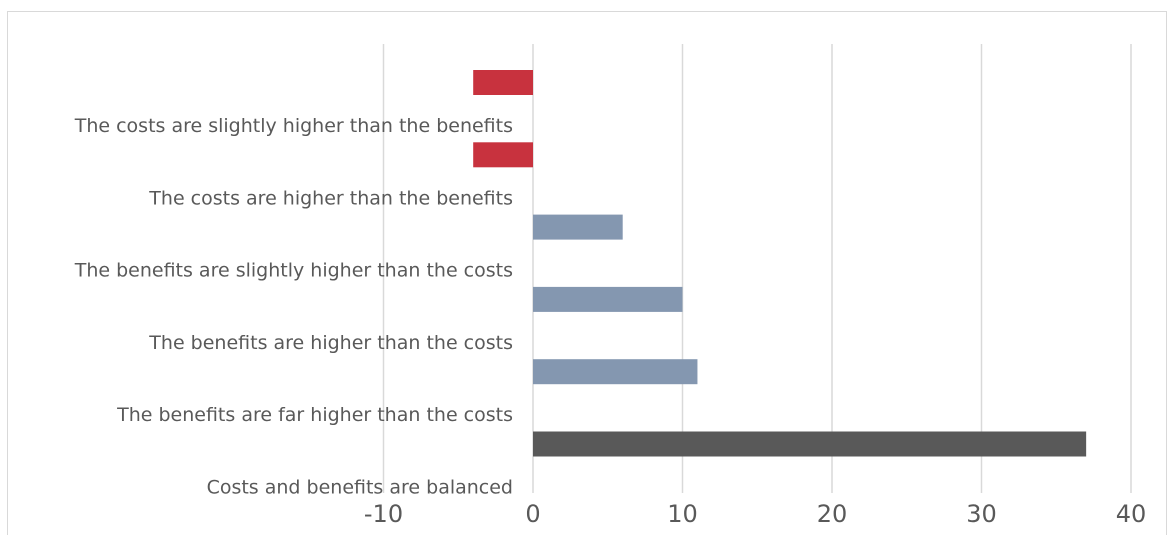 This screenshot has height=536, width=1168. Describe the element at coordinates (532, 514) in the screenshot. I see `x-tick-label: 0` at that location.